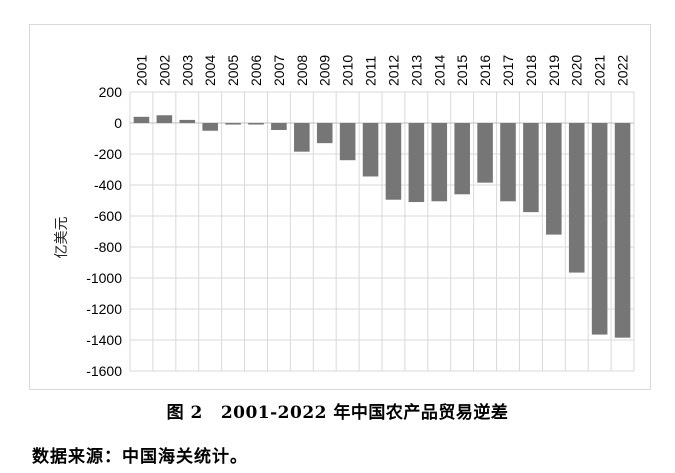 This screenshot has width=675, height=473. What do you see at coordinates (187, 70) in the screenshot?
I see `x-tick-label: 2003` at bounding box center [187, 70].